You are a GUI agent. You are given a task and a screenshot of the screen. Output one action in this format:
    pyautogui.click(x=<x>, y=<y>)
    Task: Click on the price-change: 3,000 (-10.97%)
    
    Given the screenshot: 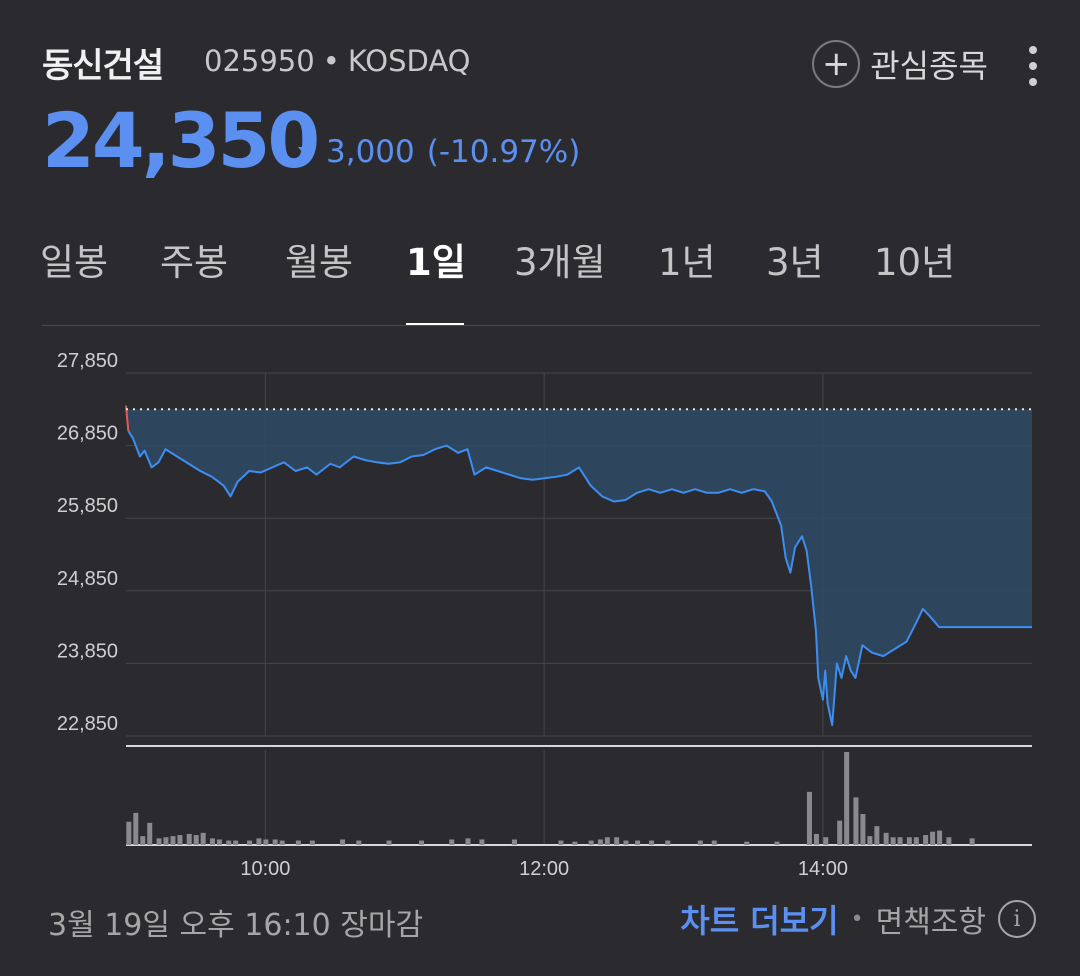 What is the action you would take?
    pyautogui.click(x=439, y=152)
    